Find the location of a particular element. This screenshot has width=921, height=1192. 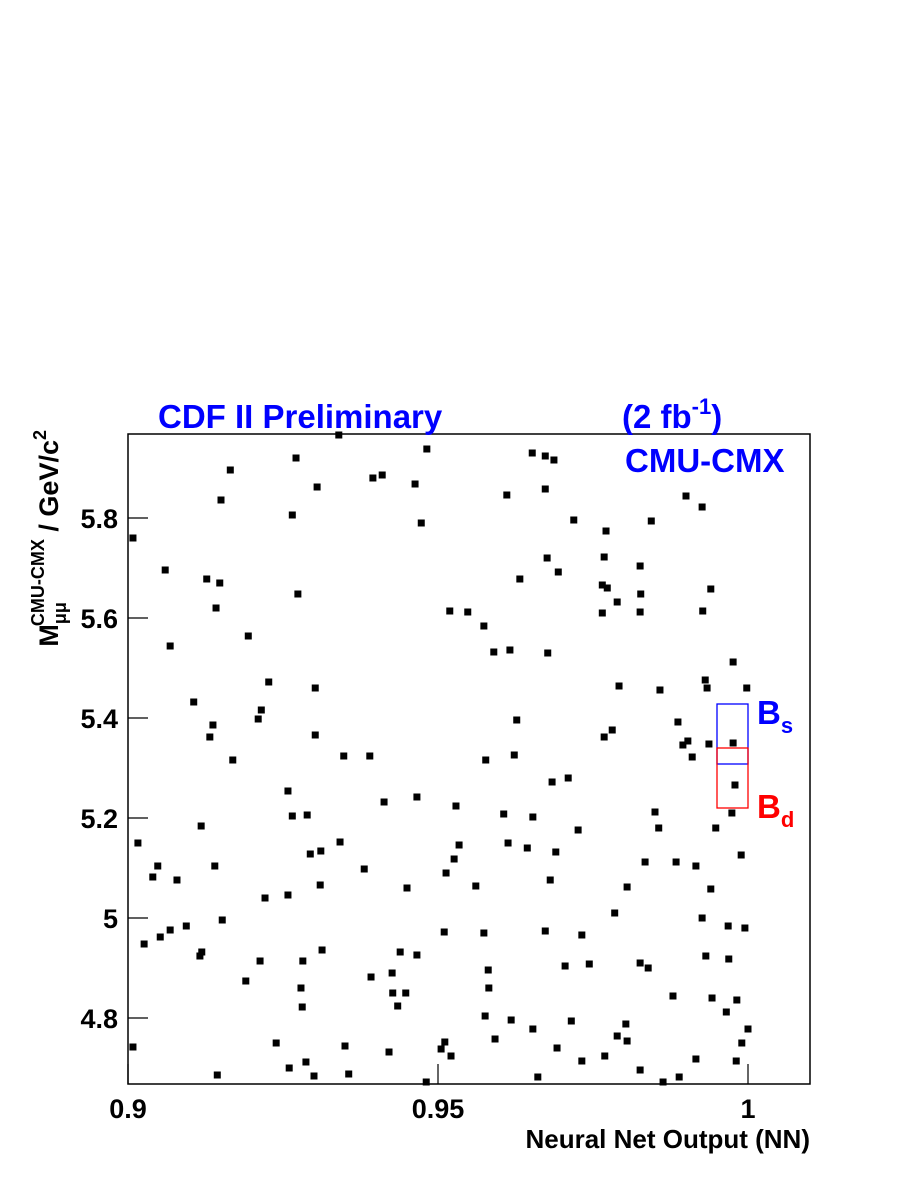

y-label-sup2: 2 is located at coordinates (40, 435).